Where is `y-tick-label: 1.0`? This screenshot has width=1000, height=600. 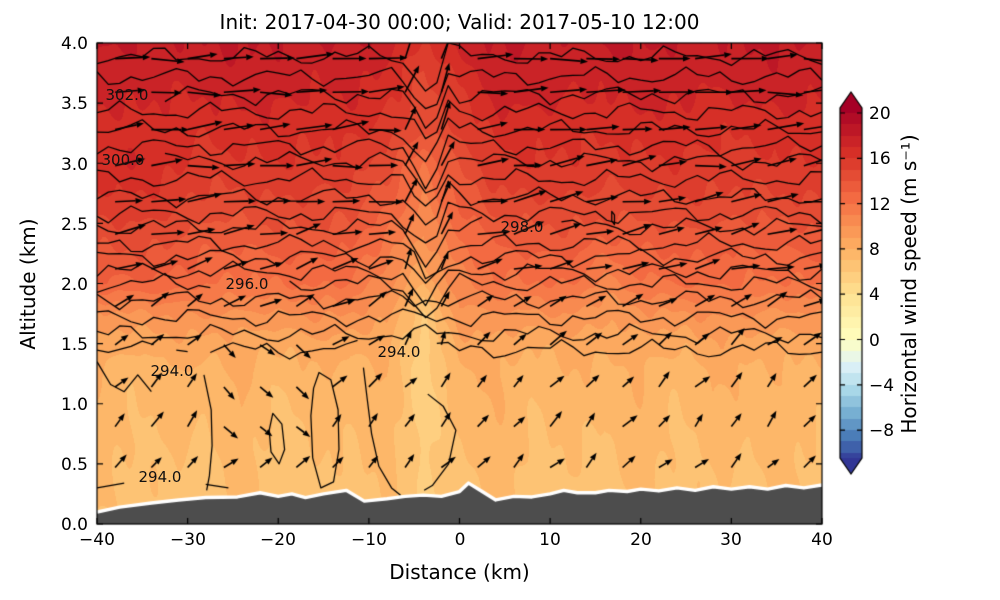 y-tick-label: 1.0 is located at coordinates (74, 405).